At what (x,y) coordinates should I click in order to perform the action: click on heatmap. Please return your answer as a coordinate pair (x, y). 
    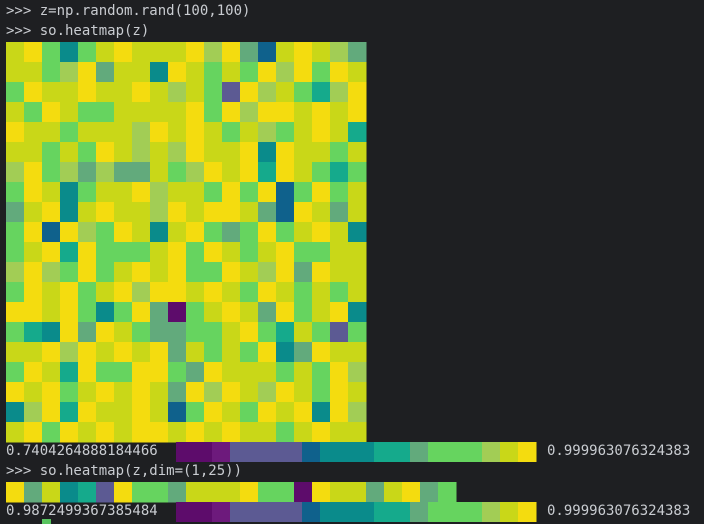
    Looking at the image, I should click on (271, 502).